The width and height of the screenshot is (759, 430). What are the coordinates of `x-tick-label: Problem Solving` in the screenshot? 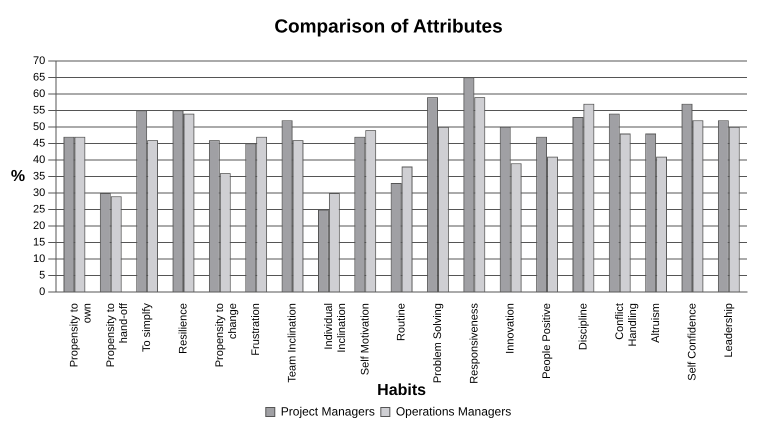 It's located at (438, 343).